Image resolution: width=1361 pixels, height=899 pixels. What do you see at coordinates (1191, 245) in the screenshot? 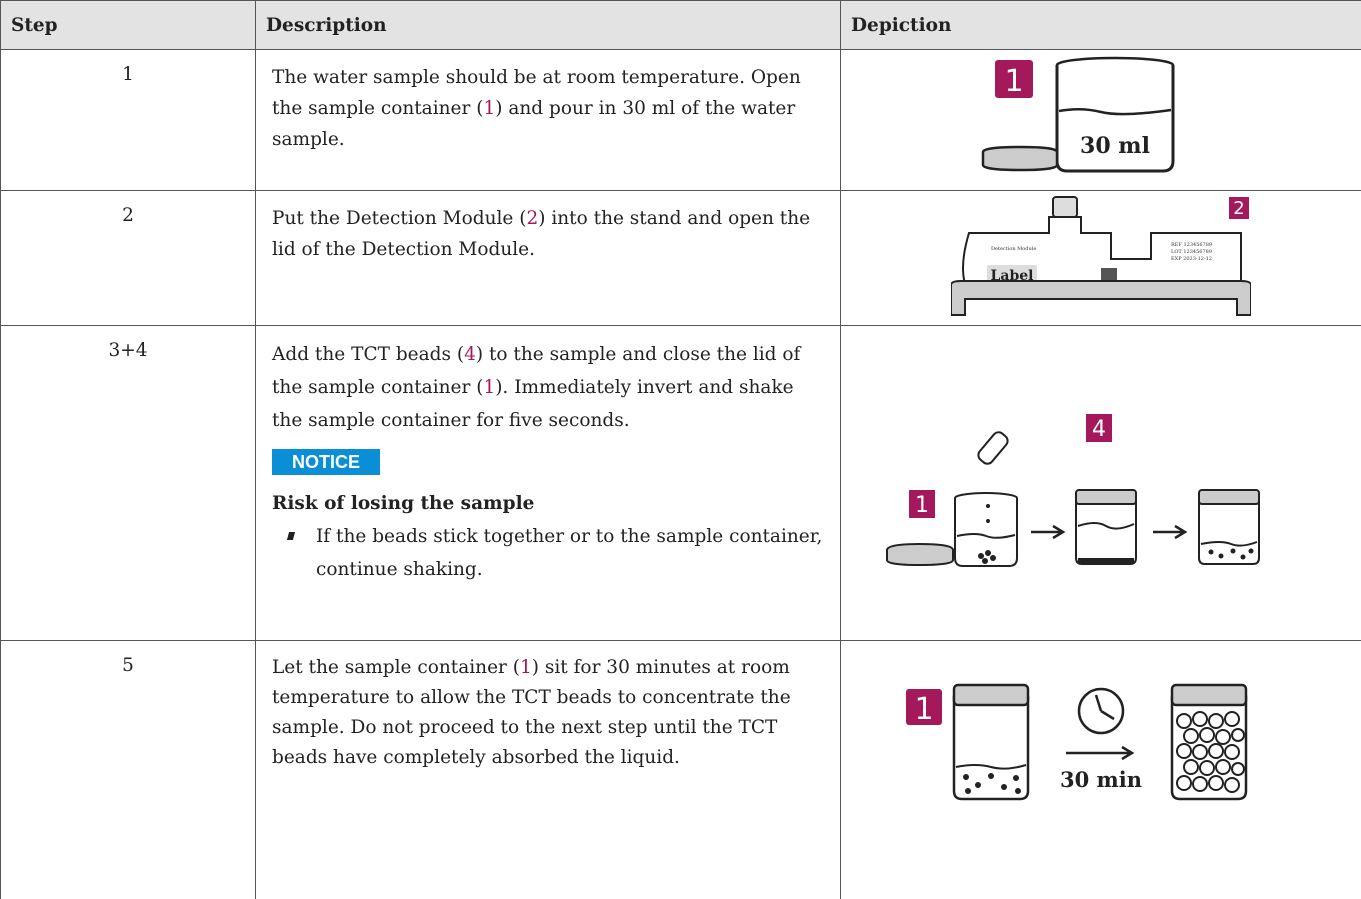
I see `ref: REF 123456789` at bounding box center [1191, 245].